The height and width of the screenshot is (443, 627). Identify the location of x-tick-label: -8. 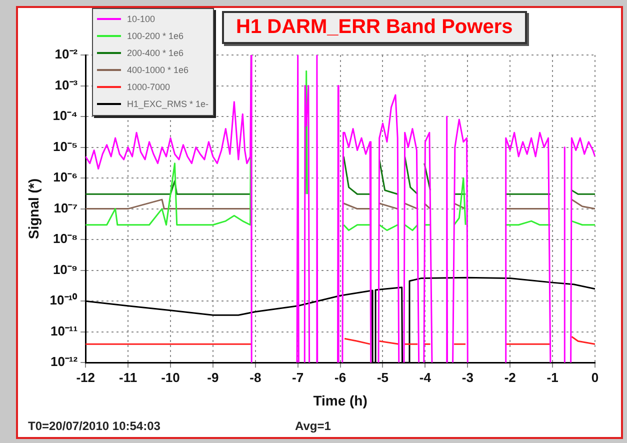
(256, 377).